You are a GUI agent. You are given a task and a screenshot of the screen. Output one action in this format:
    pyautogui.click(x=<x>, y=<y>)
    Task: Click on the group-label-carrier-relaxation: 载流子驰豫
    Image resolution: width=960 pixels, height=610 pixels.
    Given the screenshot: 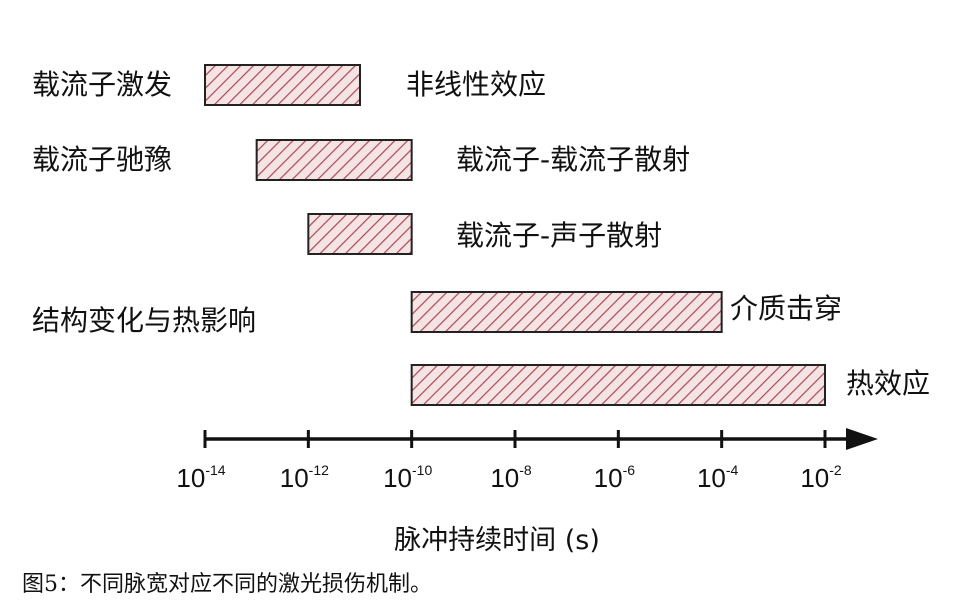 What is the action you would take?
    pyautogui.click(x=102, y=159)
    